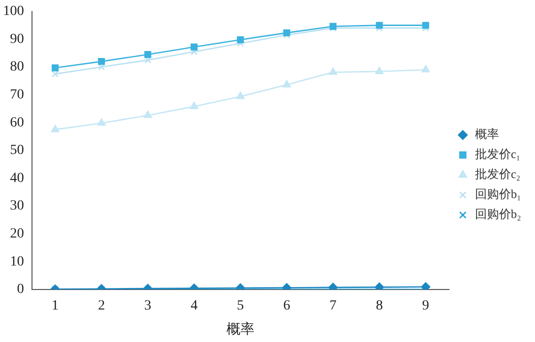 This screenshot has height=342, width=535. Describe the element at coordinates (240, 306) in the screenshot. I see `x-tick-label: 5` at that location.